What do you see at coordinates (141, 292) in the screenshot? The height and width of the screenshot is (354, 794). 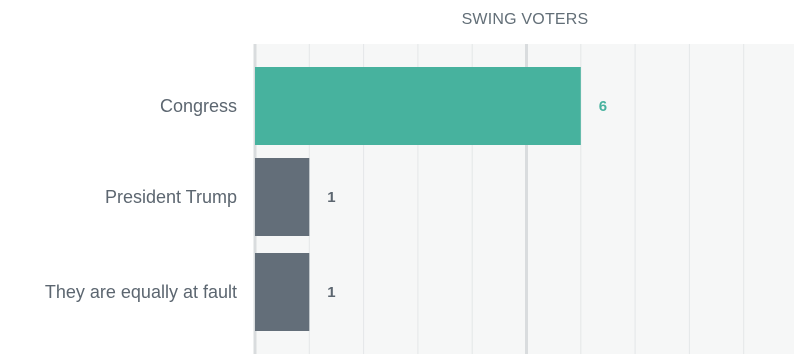 I see `category-label: They are equally at fault` at bounding box center [141, 292].